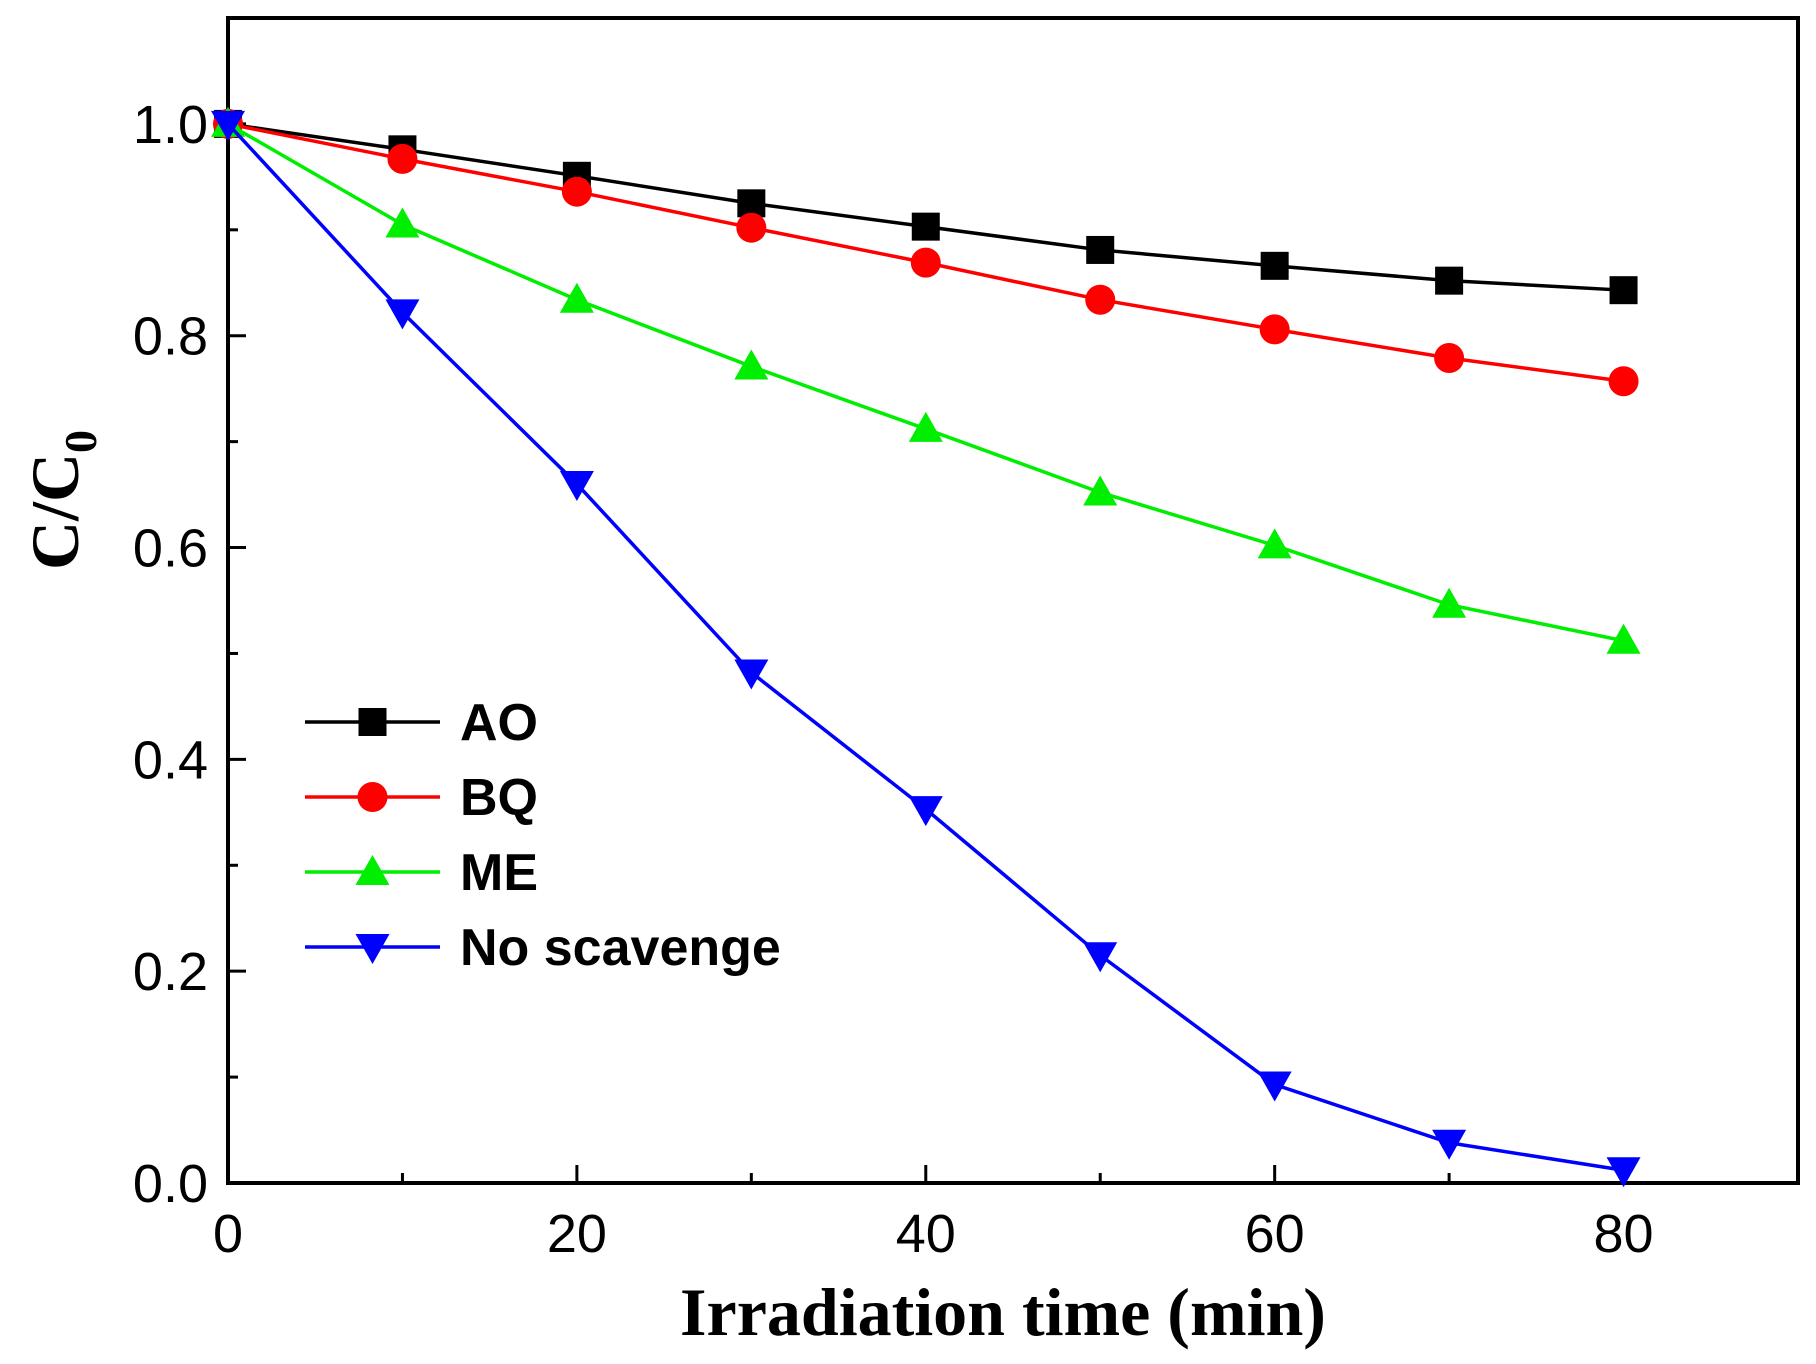  What do you see at coordinates (926, 1234) in the screenshot?
I see `x-tick-label: 40` at bounding box center [926, 1234].